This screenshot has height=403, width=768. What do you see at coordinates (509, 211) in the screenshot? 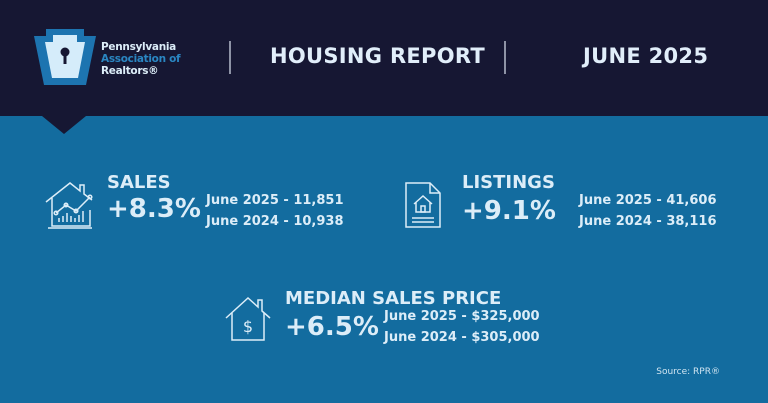
I see `listings-change: +9.1%` at bounding box center [509, 211].